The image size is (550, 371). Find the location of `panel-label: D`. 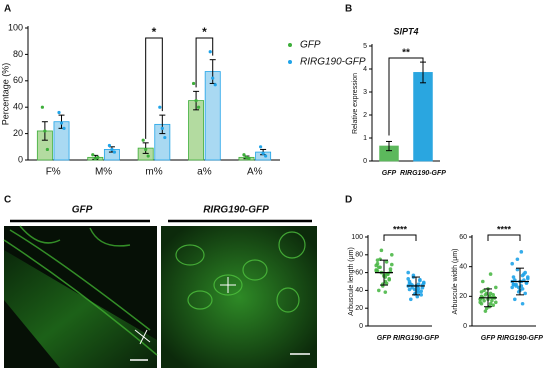

panel-label: D is located at coordinates (348, 200).